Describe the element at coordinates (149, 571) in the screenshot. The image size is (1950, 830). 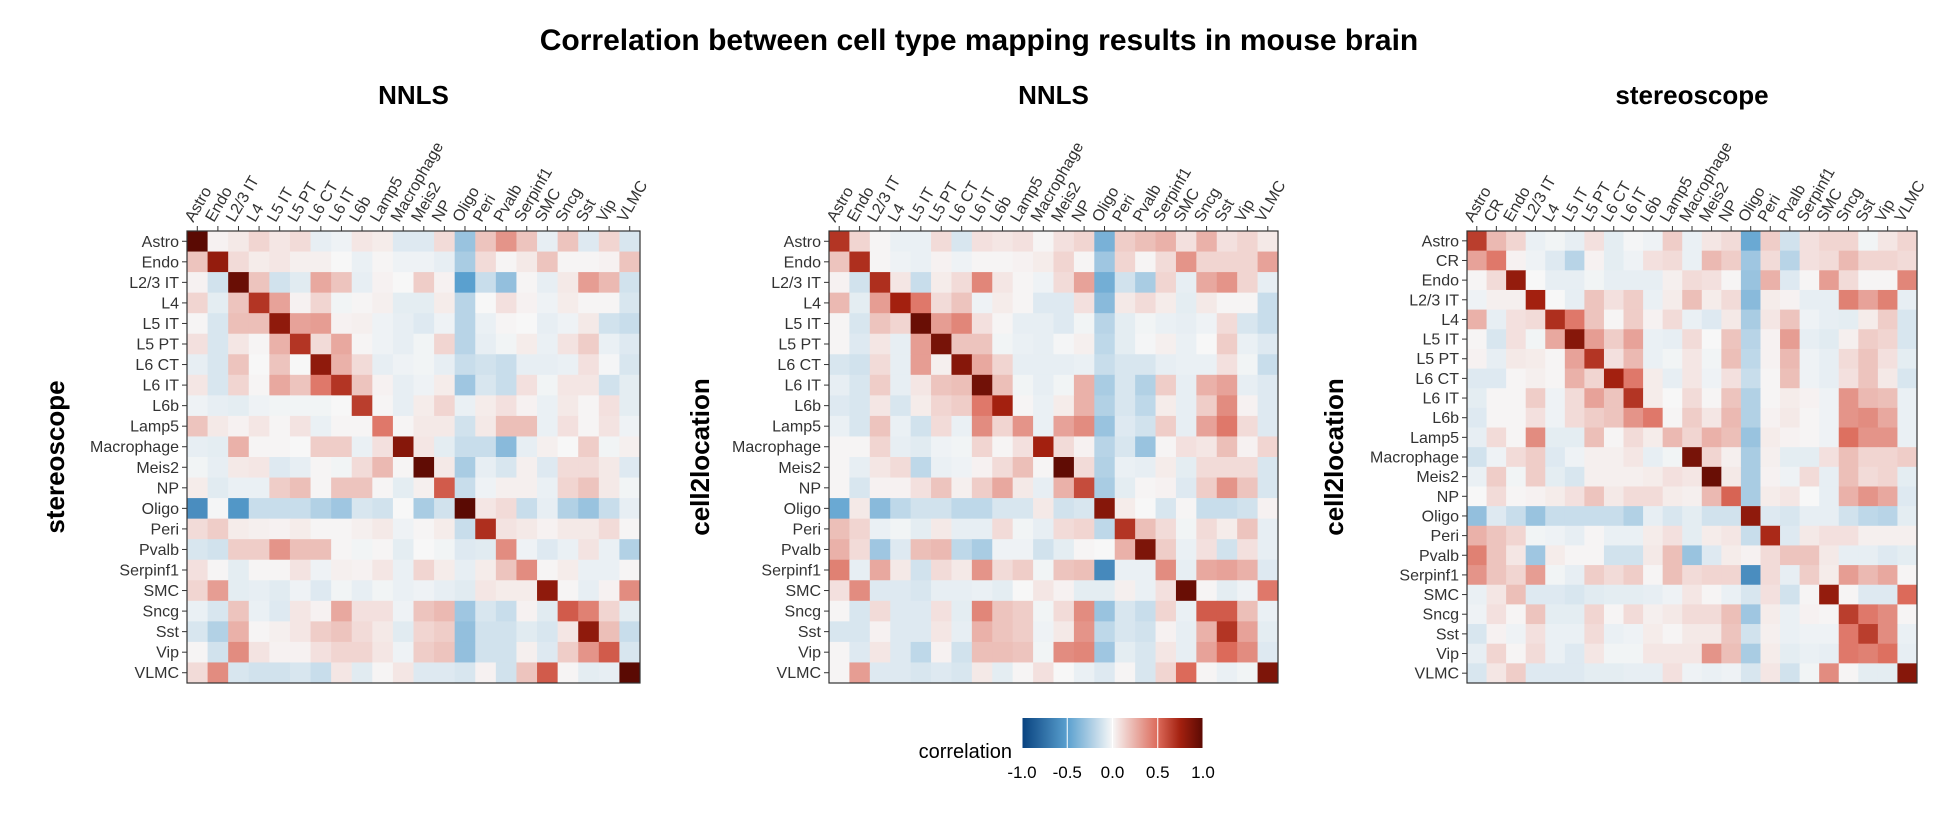
I see `row-label: Serpinf1` at that location.